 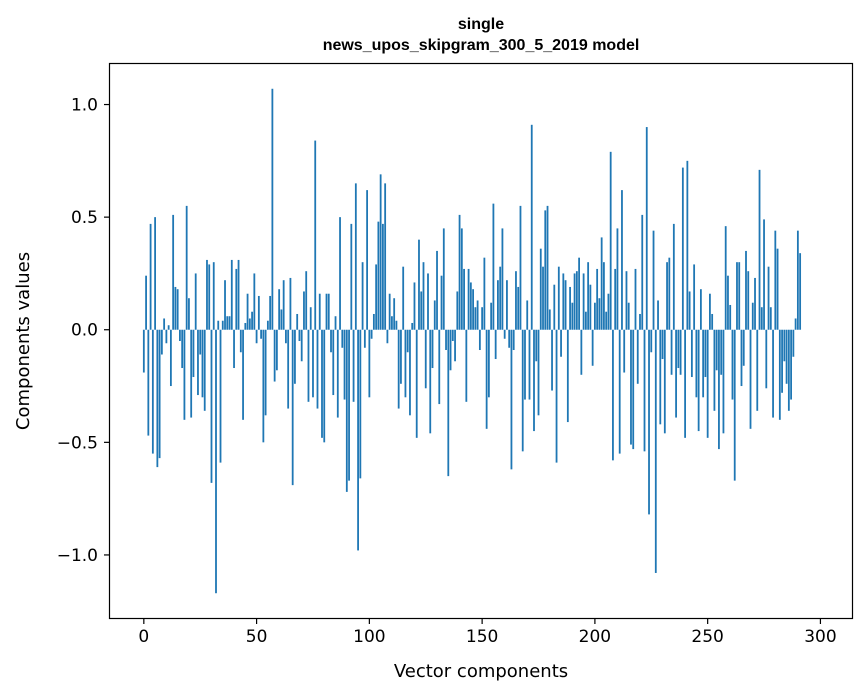 I want to click on y-axis-label: Components values, so click(x=23, y=341).